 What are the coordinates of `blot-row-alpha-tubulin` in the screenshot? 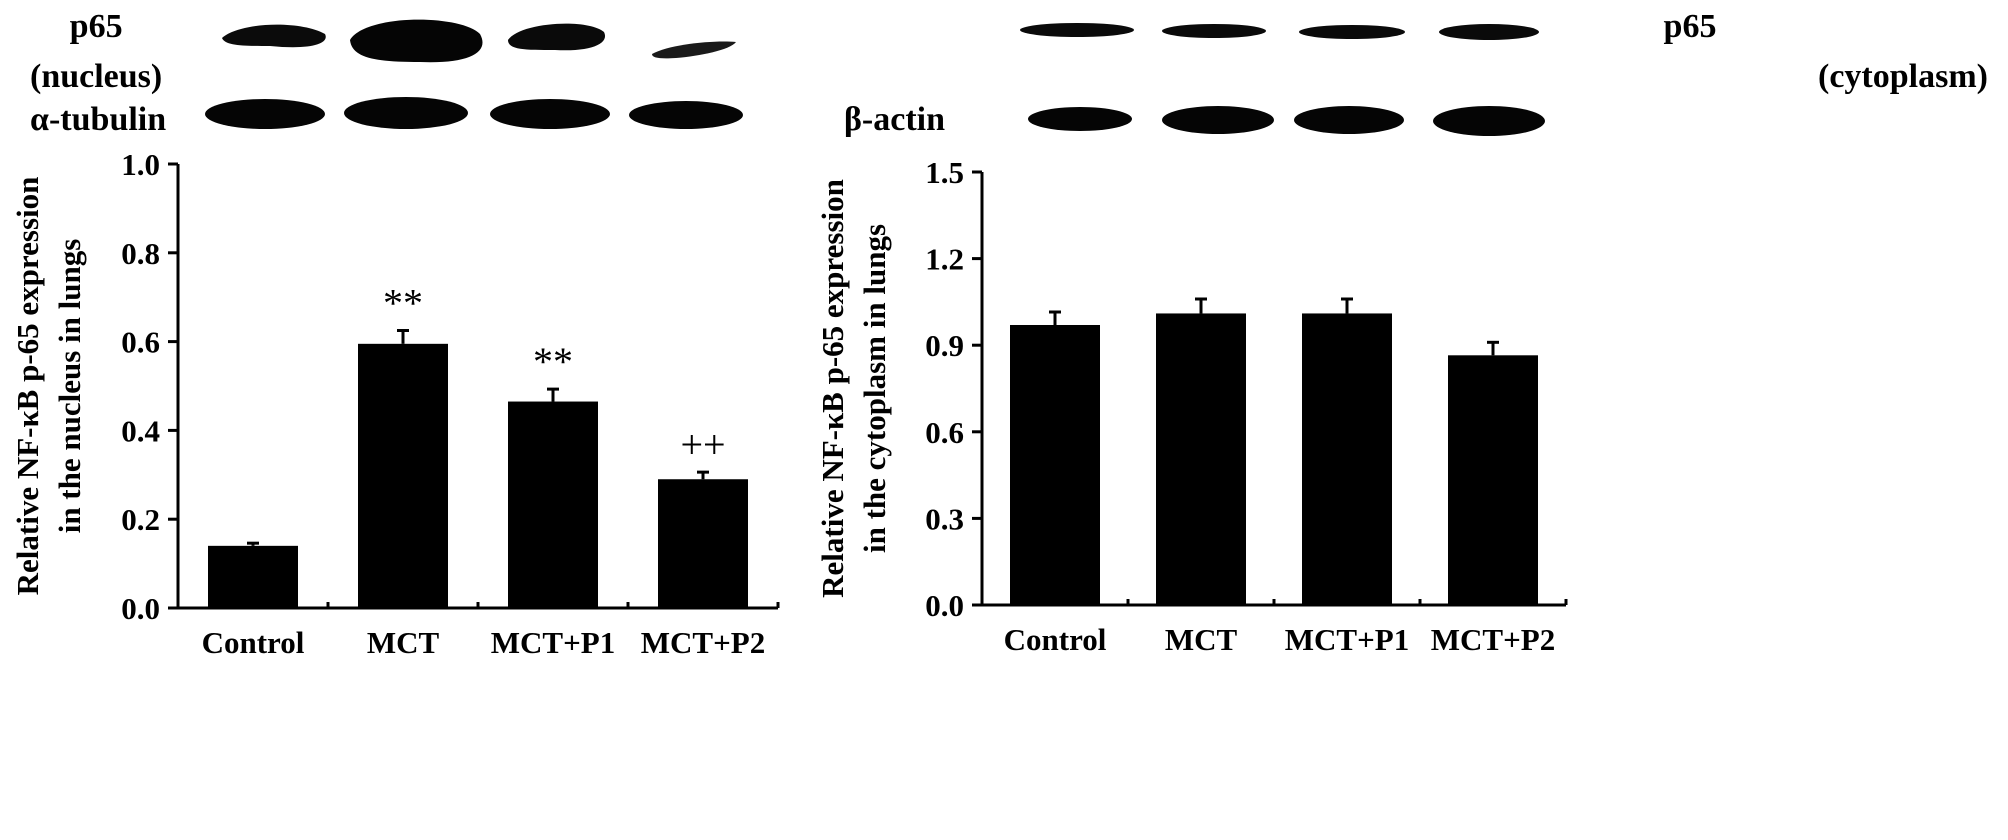 It's located at (474, 113).